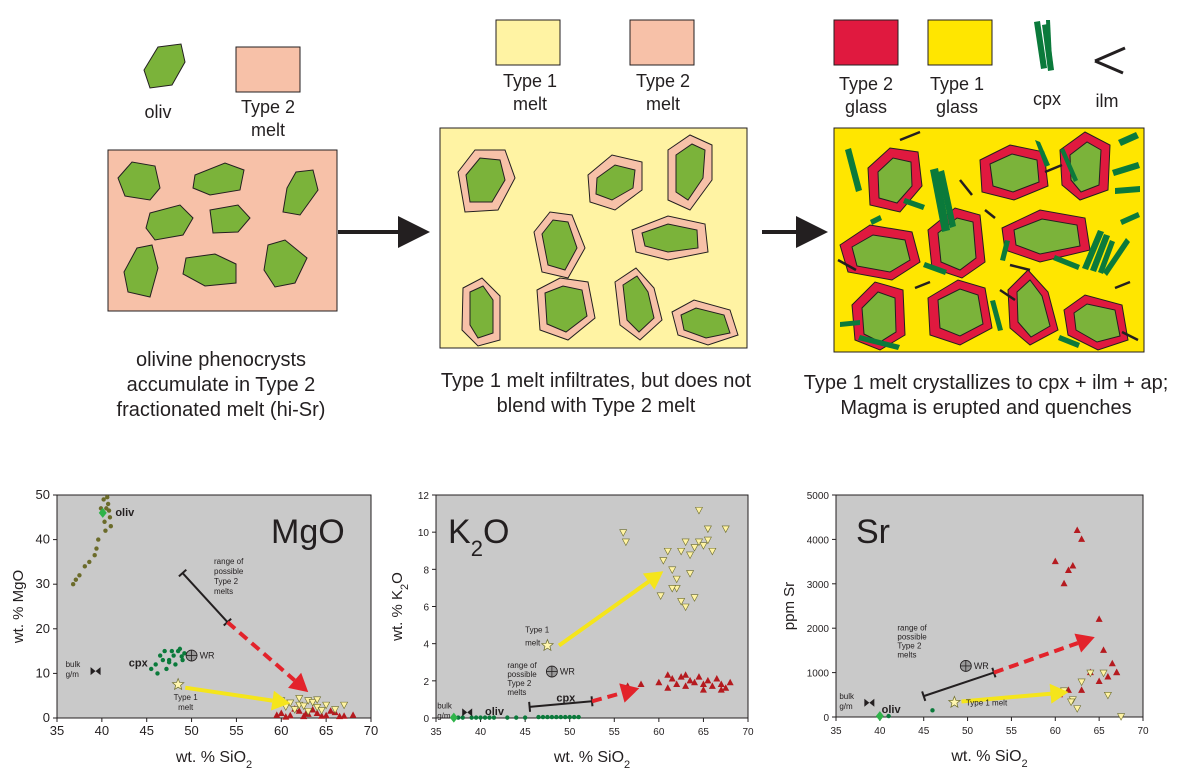  Describe the element at coordinates (705, 322) in the screenshot. I see `rimmed-olivine` at that location.